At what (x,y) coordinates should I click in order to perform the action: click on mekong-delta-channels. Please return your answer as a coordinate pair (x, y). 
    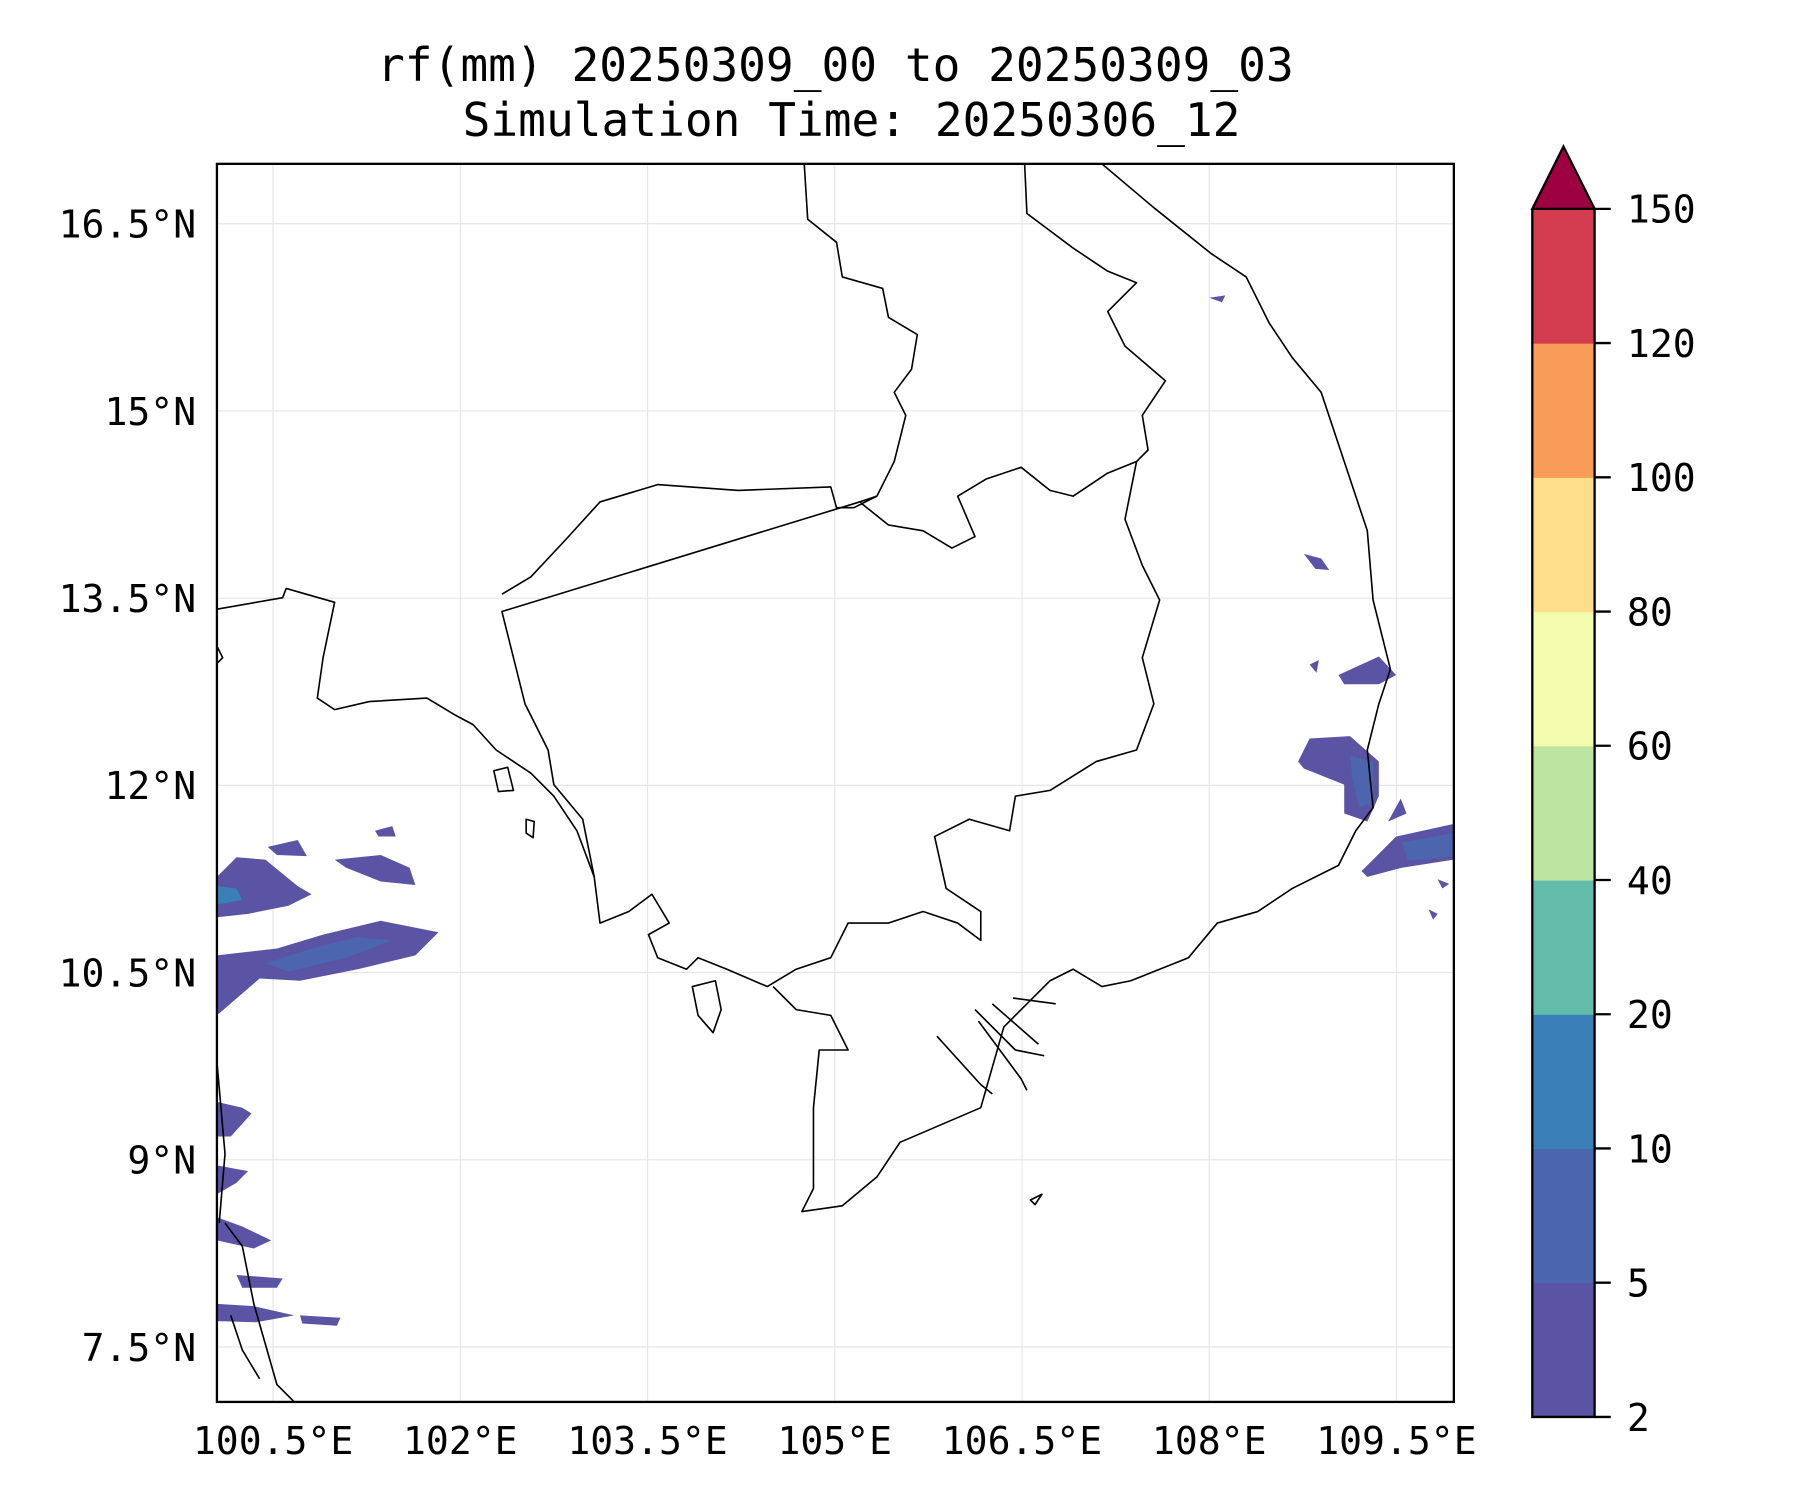
    Looking at the image, I should click on (996, 1046).